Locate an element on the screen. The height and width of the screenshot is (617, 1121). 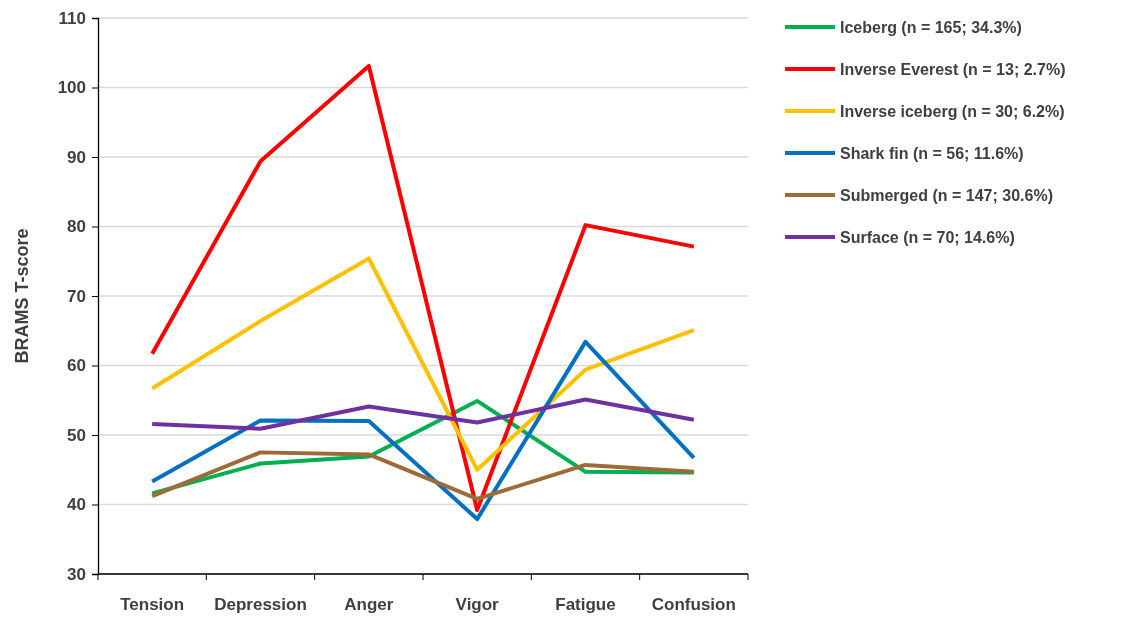
y-tick-label: 80 is located at coordinates (76, 227).